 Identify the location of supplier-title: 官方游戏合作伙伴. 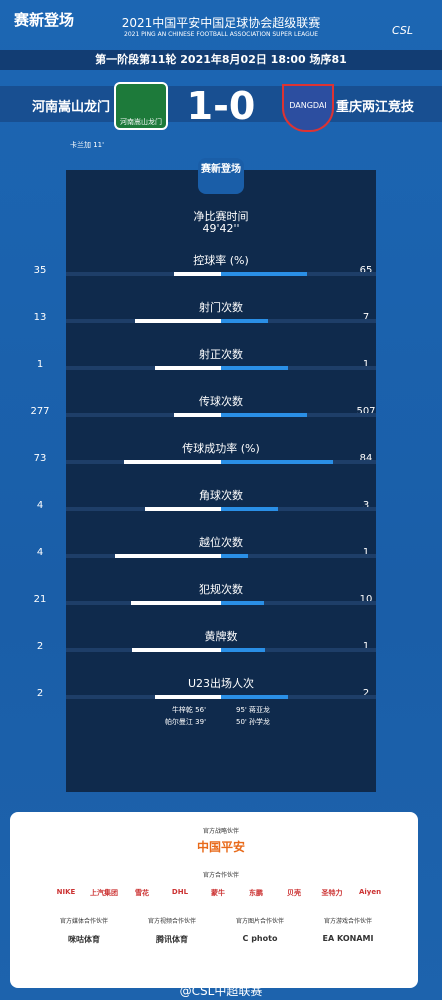
(347, 921).